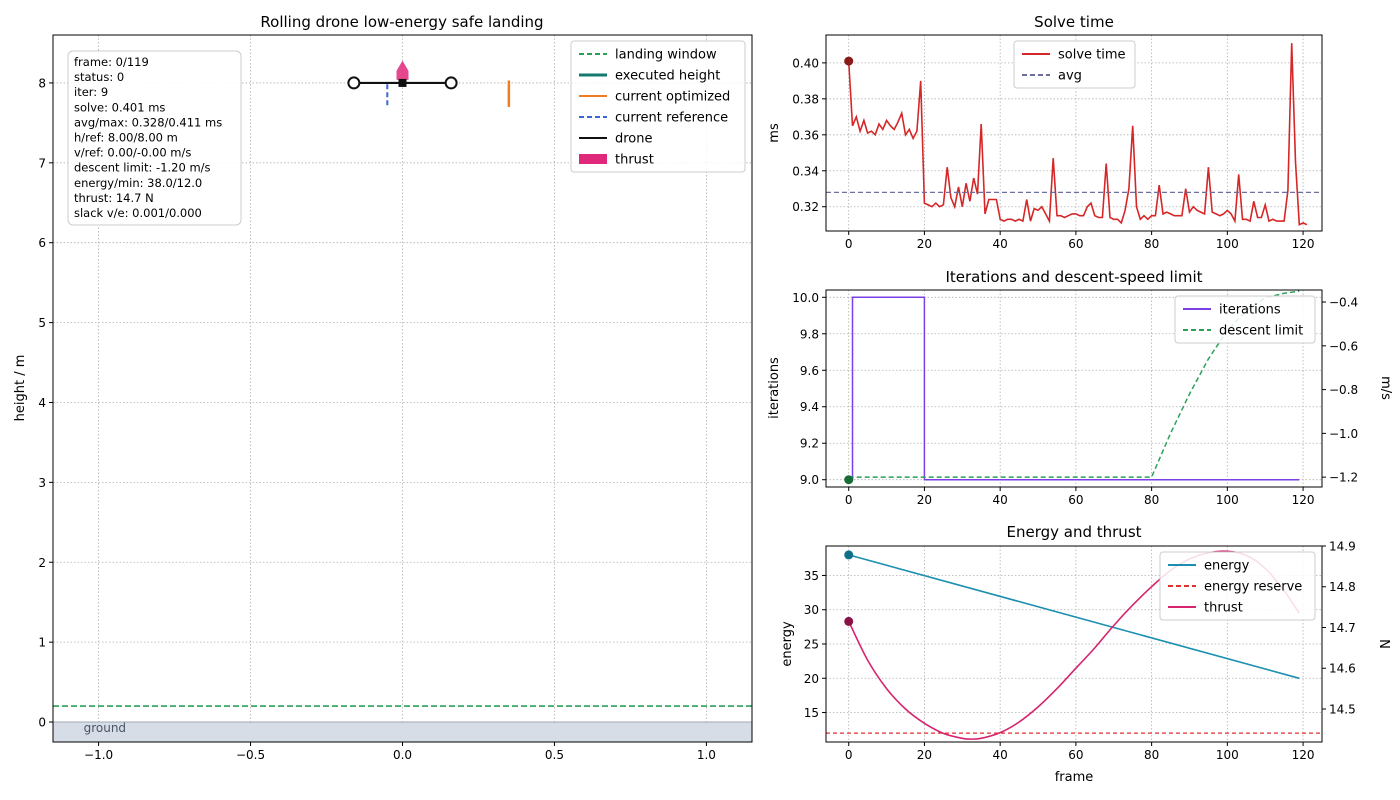 Image resolution: width=1400 pixels, height=800 pixels. I want to click on legend-swatch, so click(593, 159).